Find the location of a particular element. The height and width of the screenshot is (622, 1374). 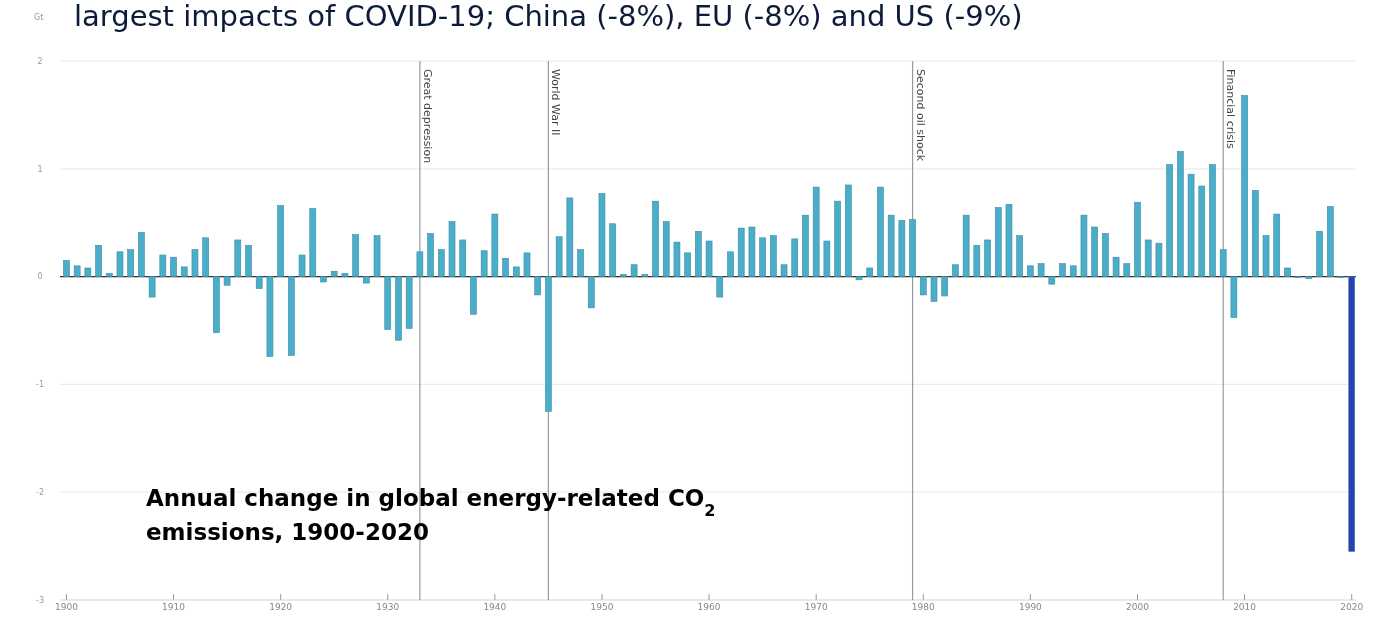

y-tick-label: 1 is located at coordinates (40, 169).